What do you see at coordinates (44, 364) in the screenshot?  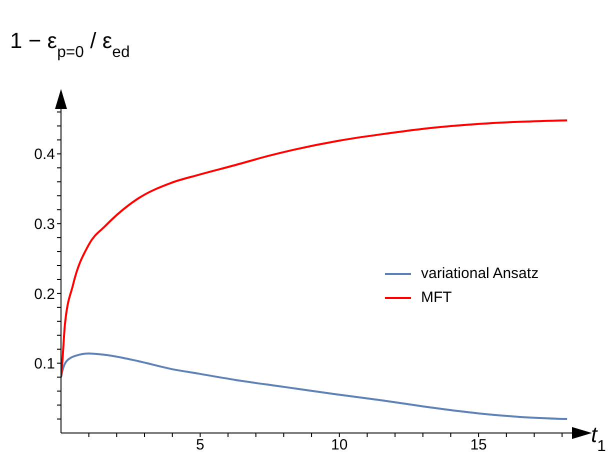 I see `y-tick-label: 0.1` at bounding box center [44, 364].